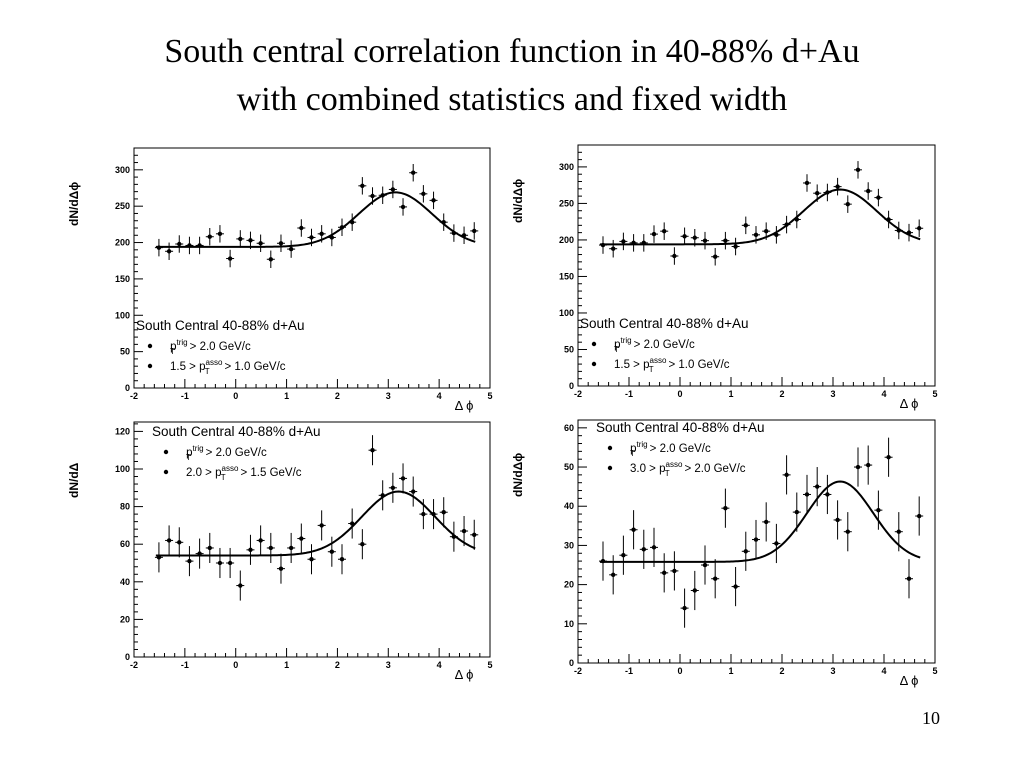 The image size is (1024, 768). What do you see at coordinates (235, 665) in the screenshot?
I see `x-tick-label: 0` at bounding box center [235, 665].